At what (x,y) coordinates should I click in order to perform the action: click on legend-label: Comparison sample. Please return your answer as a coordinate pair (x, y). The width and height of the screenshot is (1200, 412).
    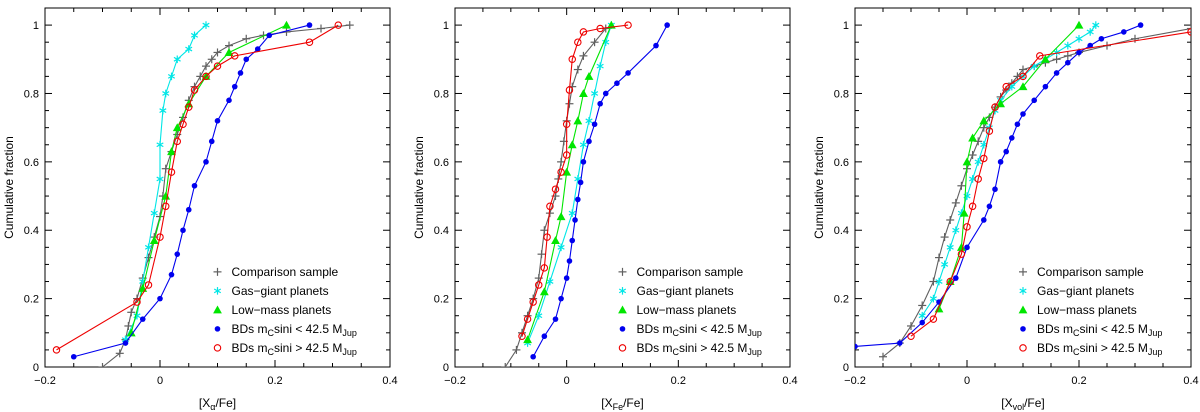
    Looking at the image, I should click on (690, 272).